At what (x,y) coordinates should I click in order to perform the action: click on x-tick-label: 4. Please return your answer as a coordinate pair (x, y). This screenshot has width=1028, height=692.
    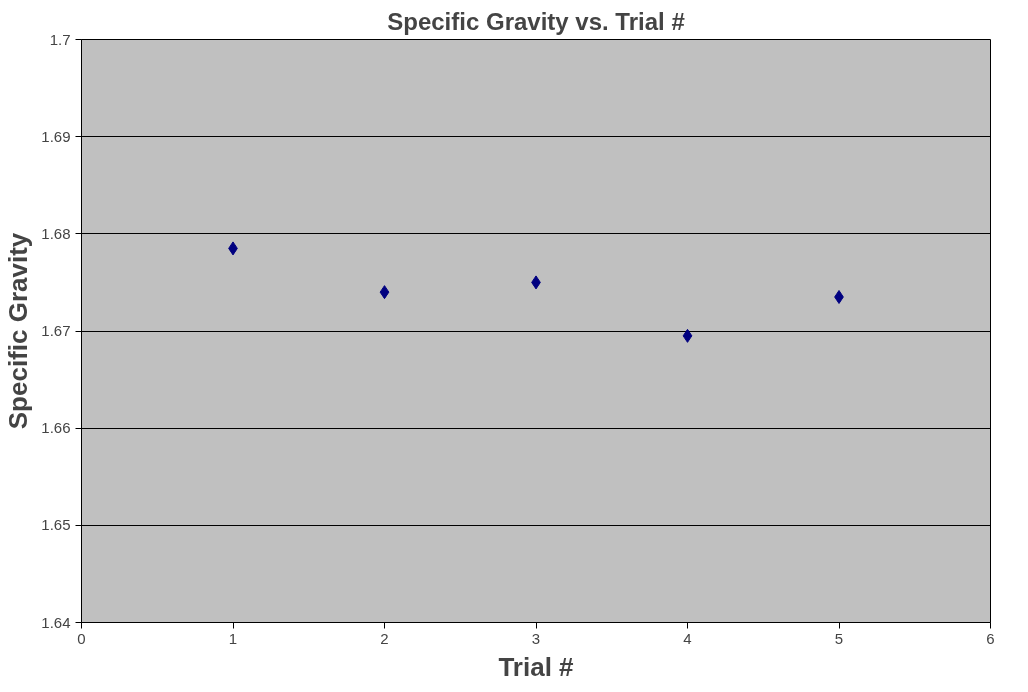
    Looking at the image, I should click on (687, 638).